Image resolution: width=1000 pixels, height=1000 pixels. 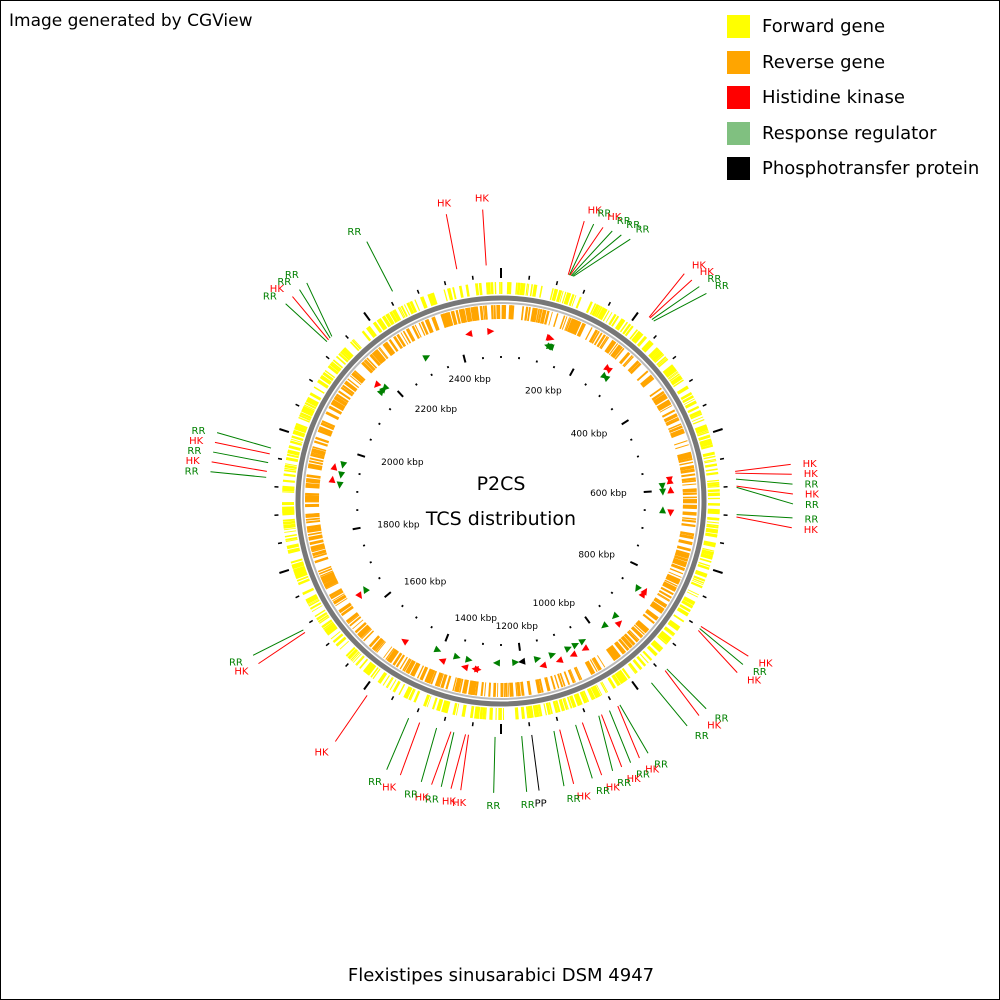 I want to click on reverse-gene-swatch-icon, so click(x=738, y=62).